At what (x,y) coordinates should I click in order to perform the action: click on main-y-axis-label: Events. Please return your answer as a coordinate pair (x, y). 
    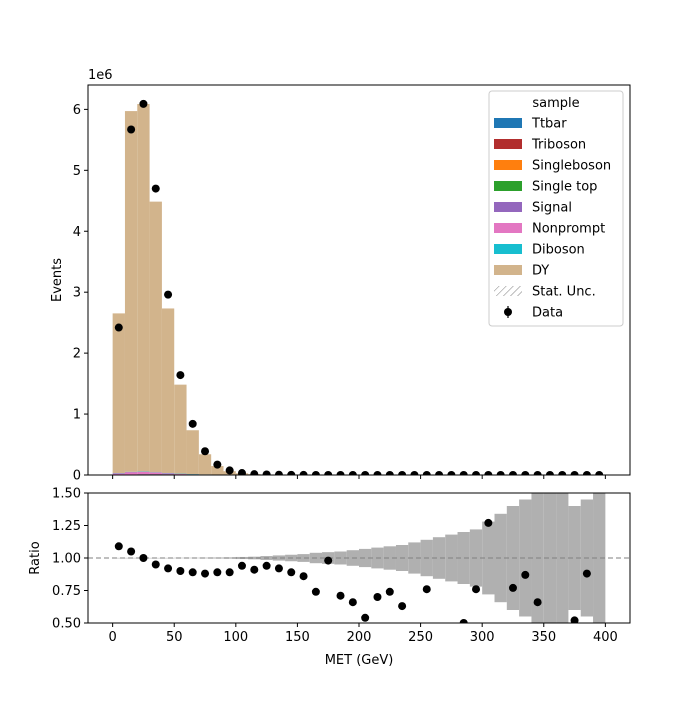
    Looking at the image, I should click on (57, 280).